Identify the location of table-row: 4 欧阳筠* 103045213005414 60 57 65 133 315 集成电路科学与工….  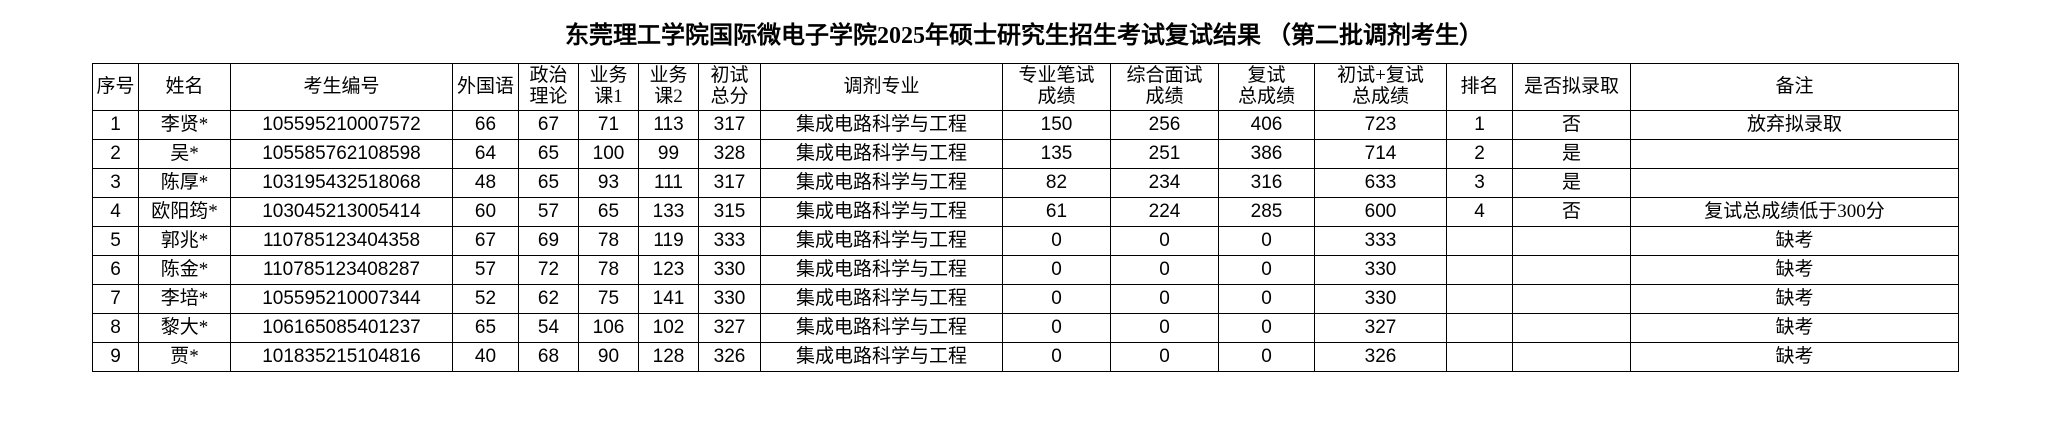
(1025, 211).